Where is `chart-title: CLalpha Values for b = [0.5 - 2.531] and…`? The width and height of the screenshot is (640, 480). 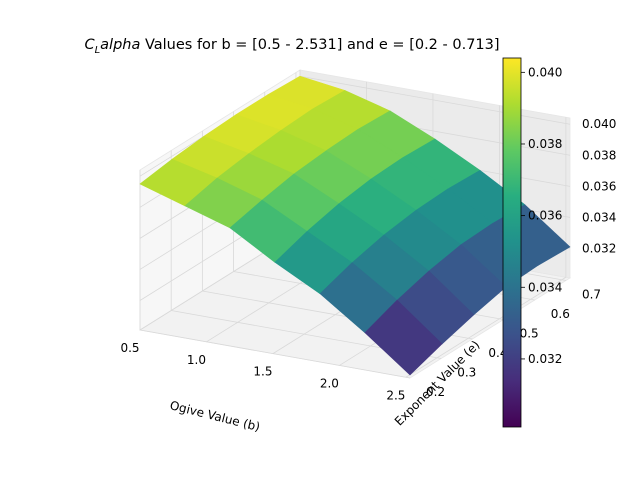
chart-title: CLalpha Values for b = [0.5 - 2.531] and… is located at coordinates (291, 46).